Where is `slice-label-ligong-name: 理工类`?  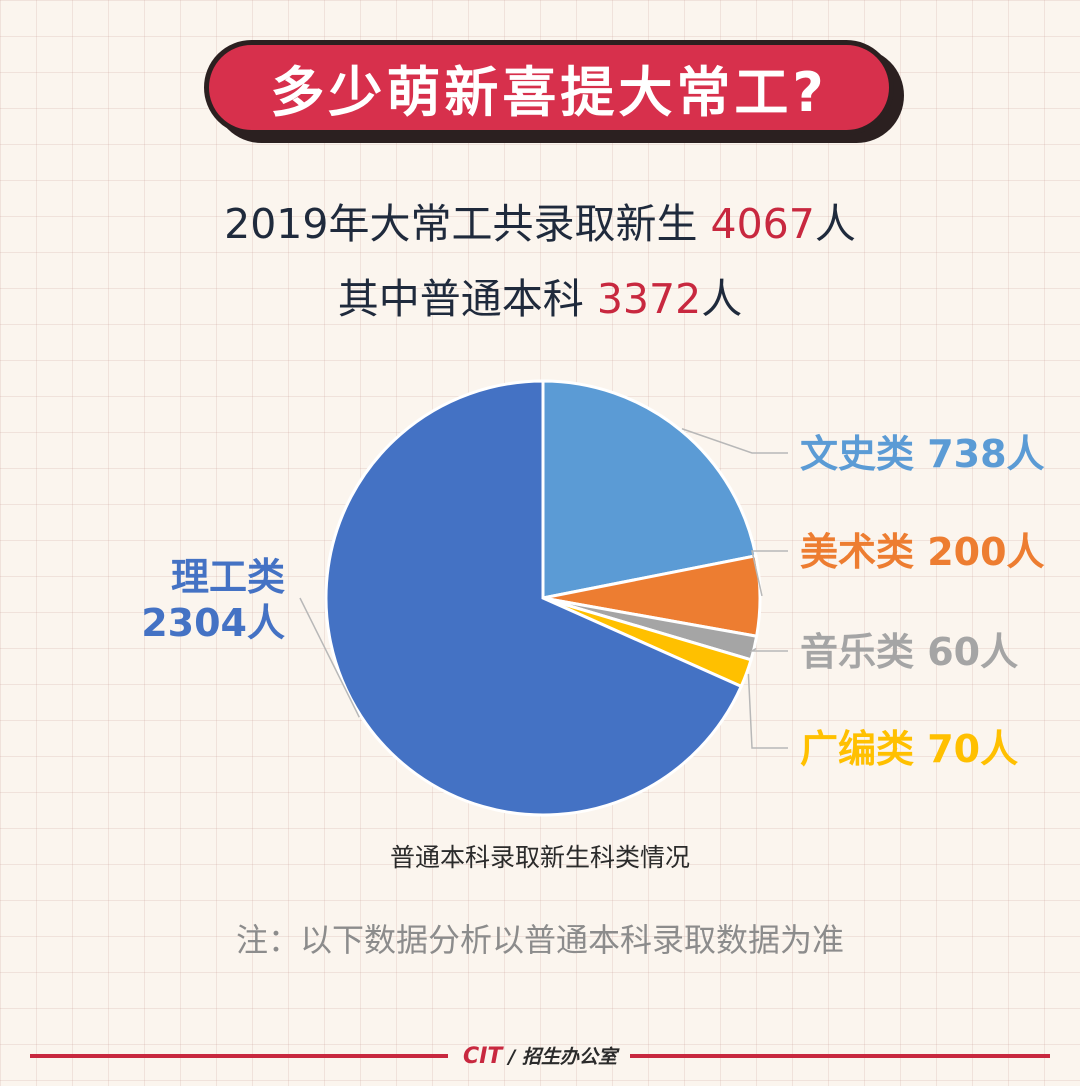
slice-label-ligong-name: 理工类 is located at coordinates (228, 577).